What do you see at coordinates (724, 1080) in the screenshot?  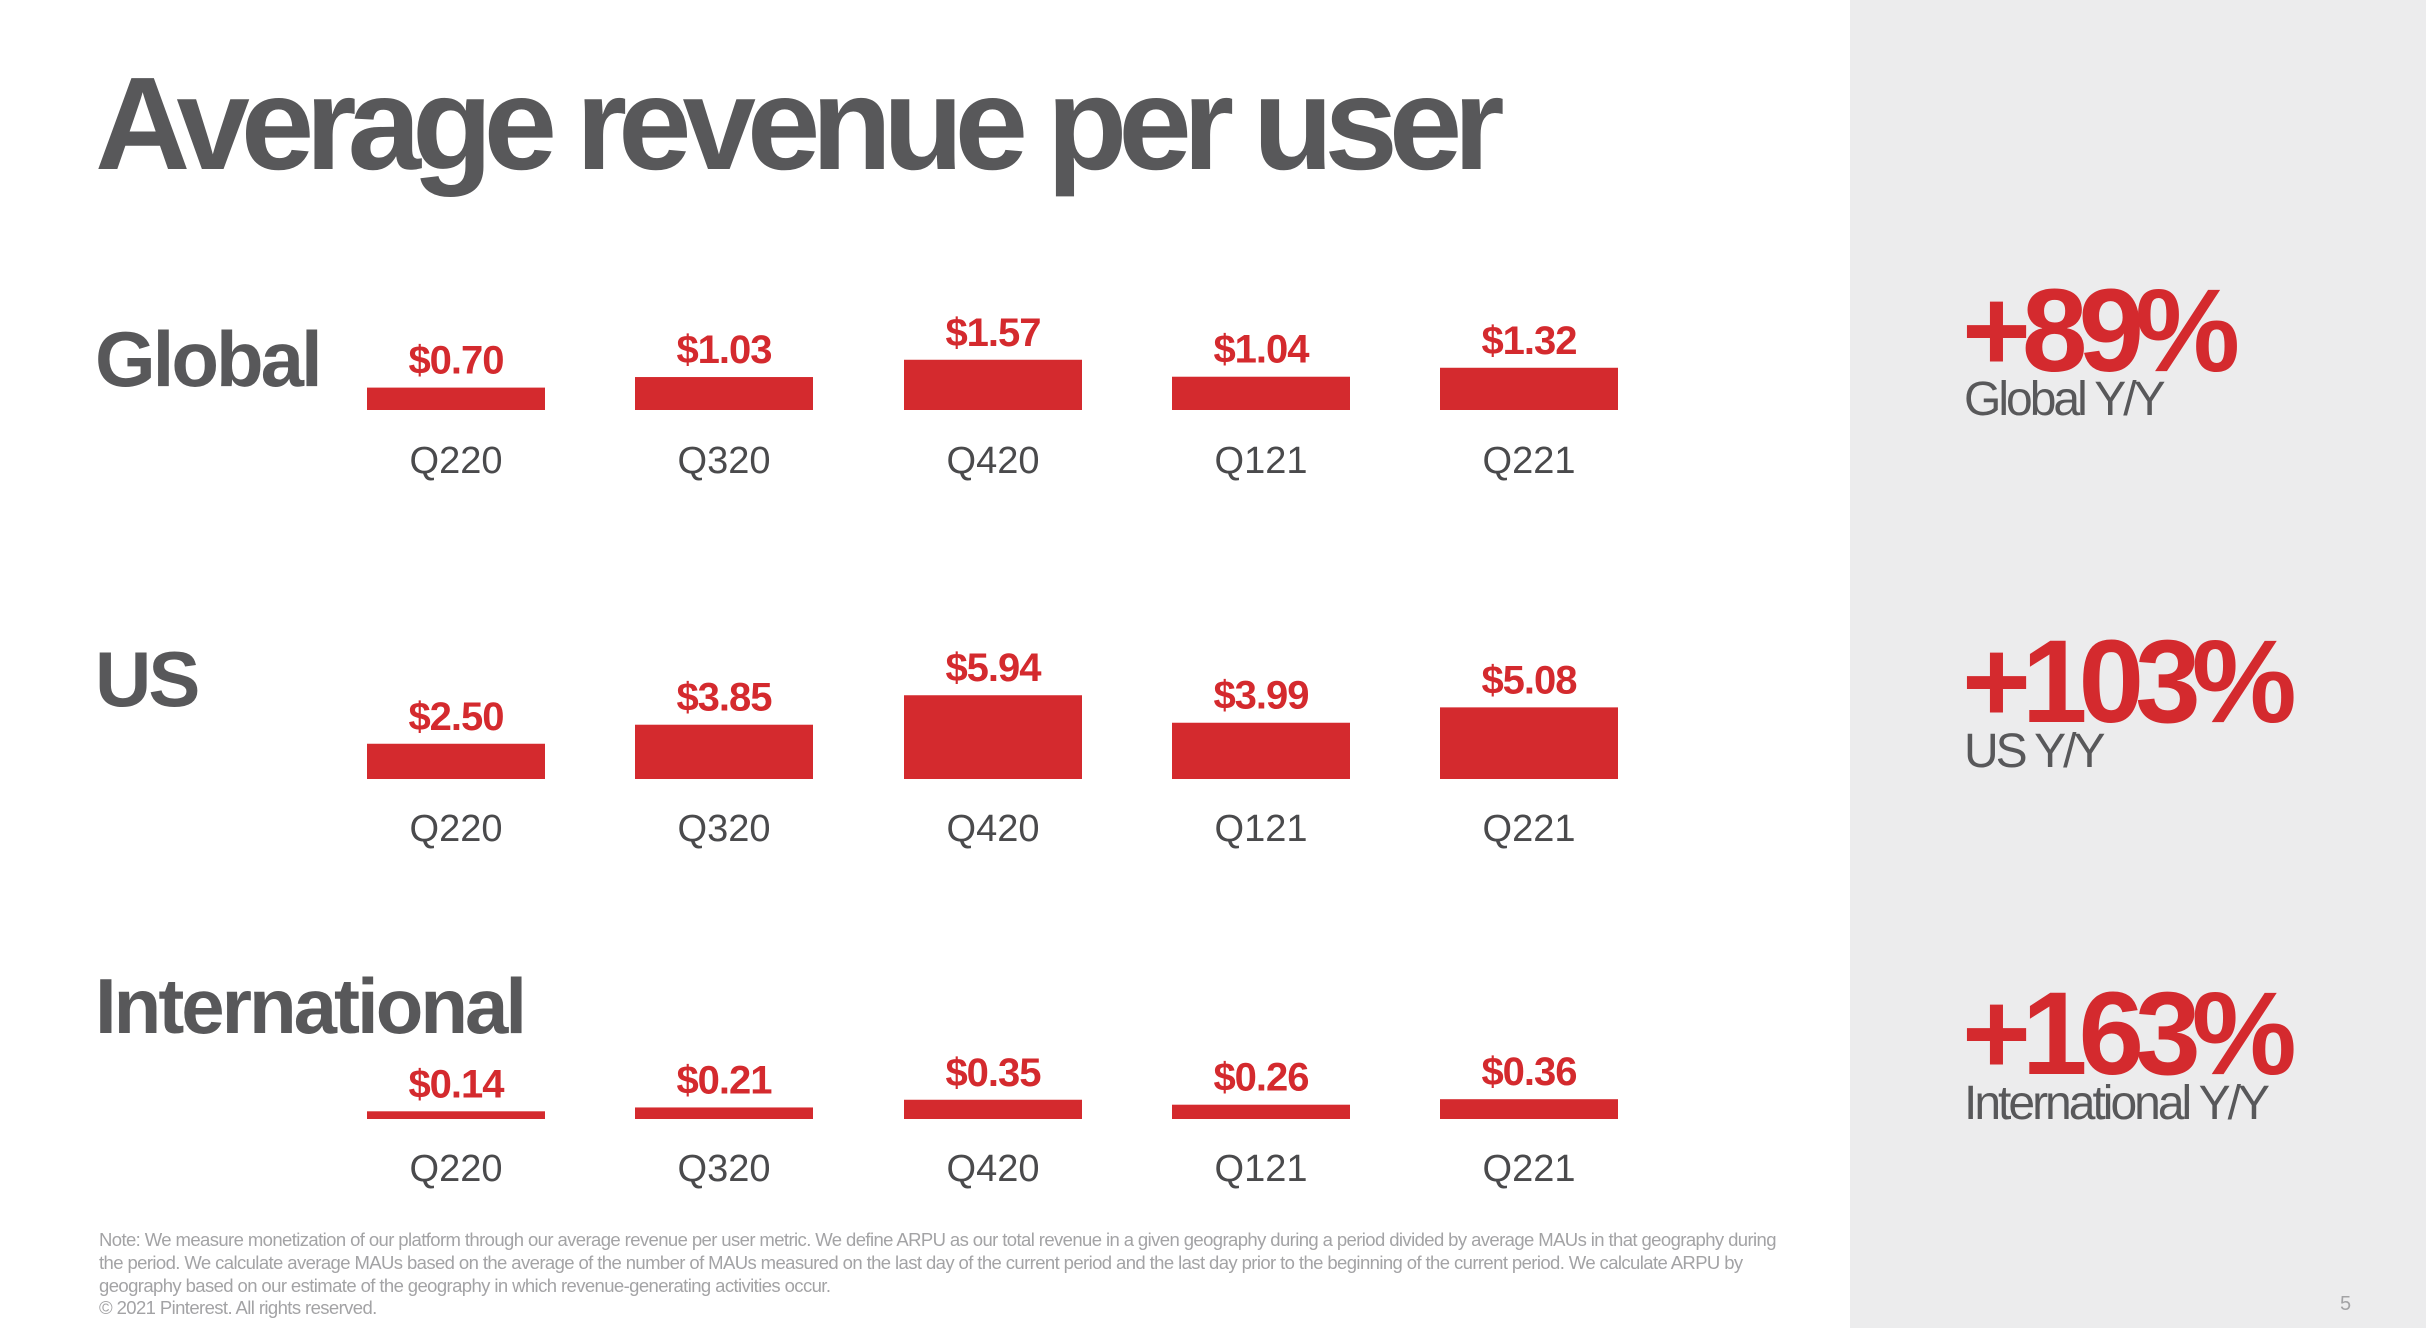 I see `value-label-international-q320: $0.21` at bounding box center [724, 1080].